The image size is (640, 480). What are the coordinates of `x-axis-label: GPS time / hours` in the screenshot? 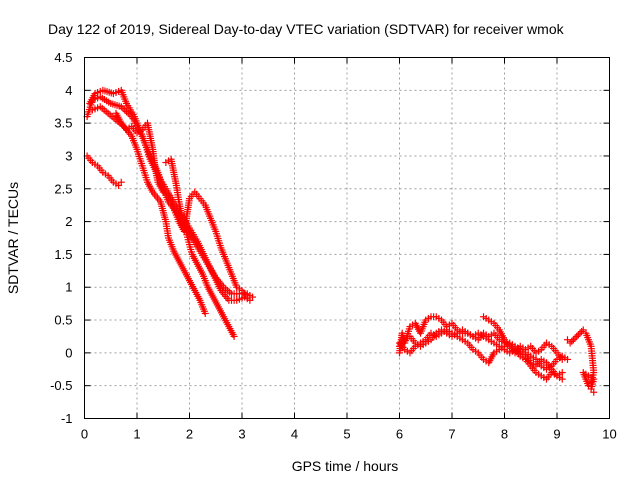 It's located at (345, 466).